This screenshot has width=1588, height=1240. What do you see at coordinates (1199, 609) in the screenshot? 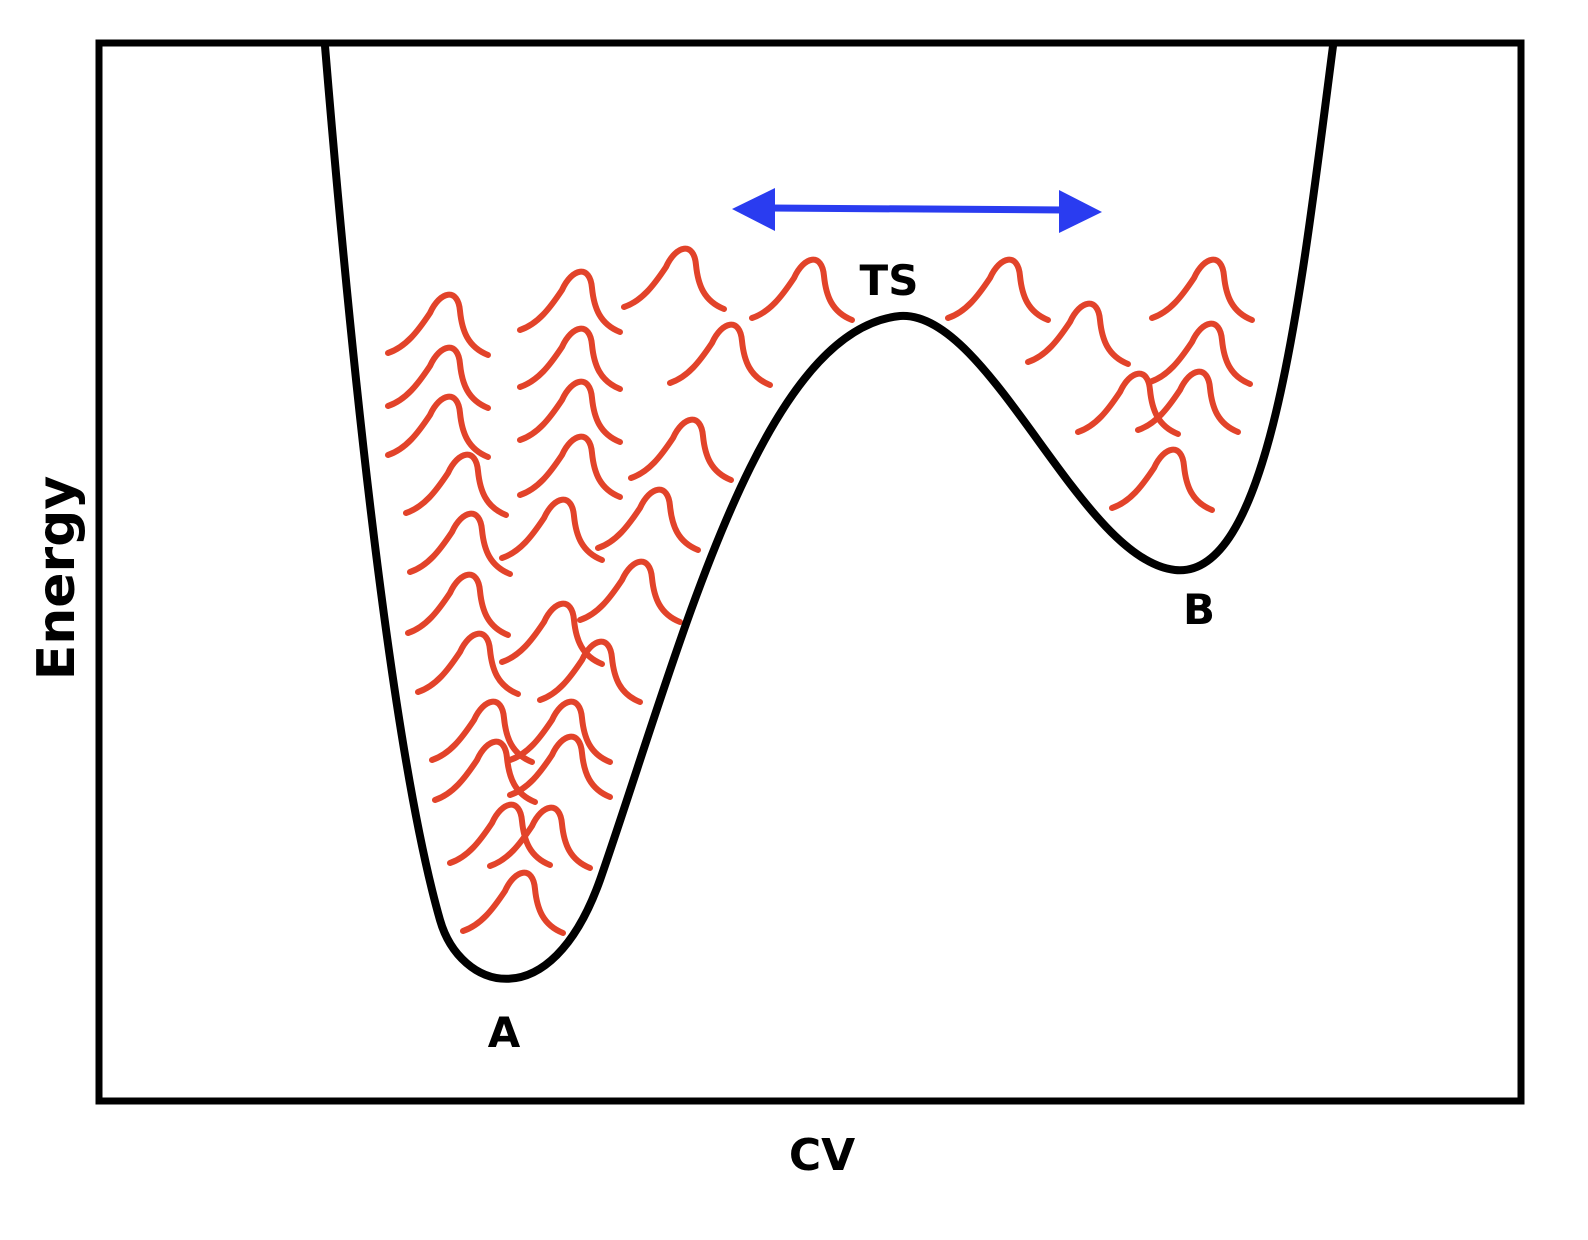
I see `minimum-b-label: B` at bounding box center [1199, 609].